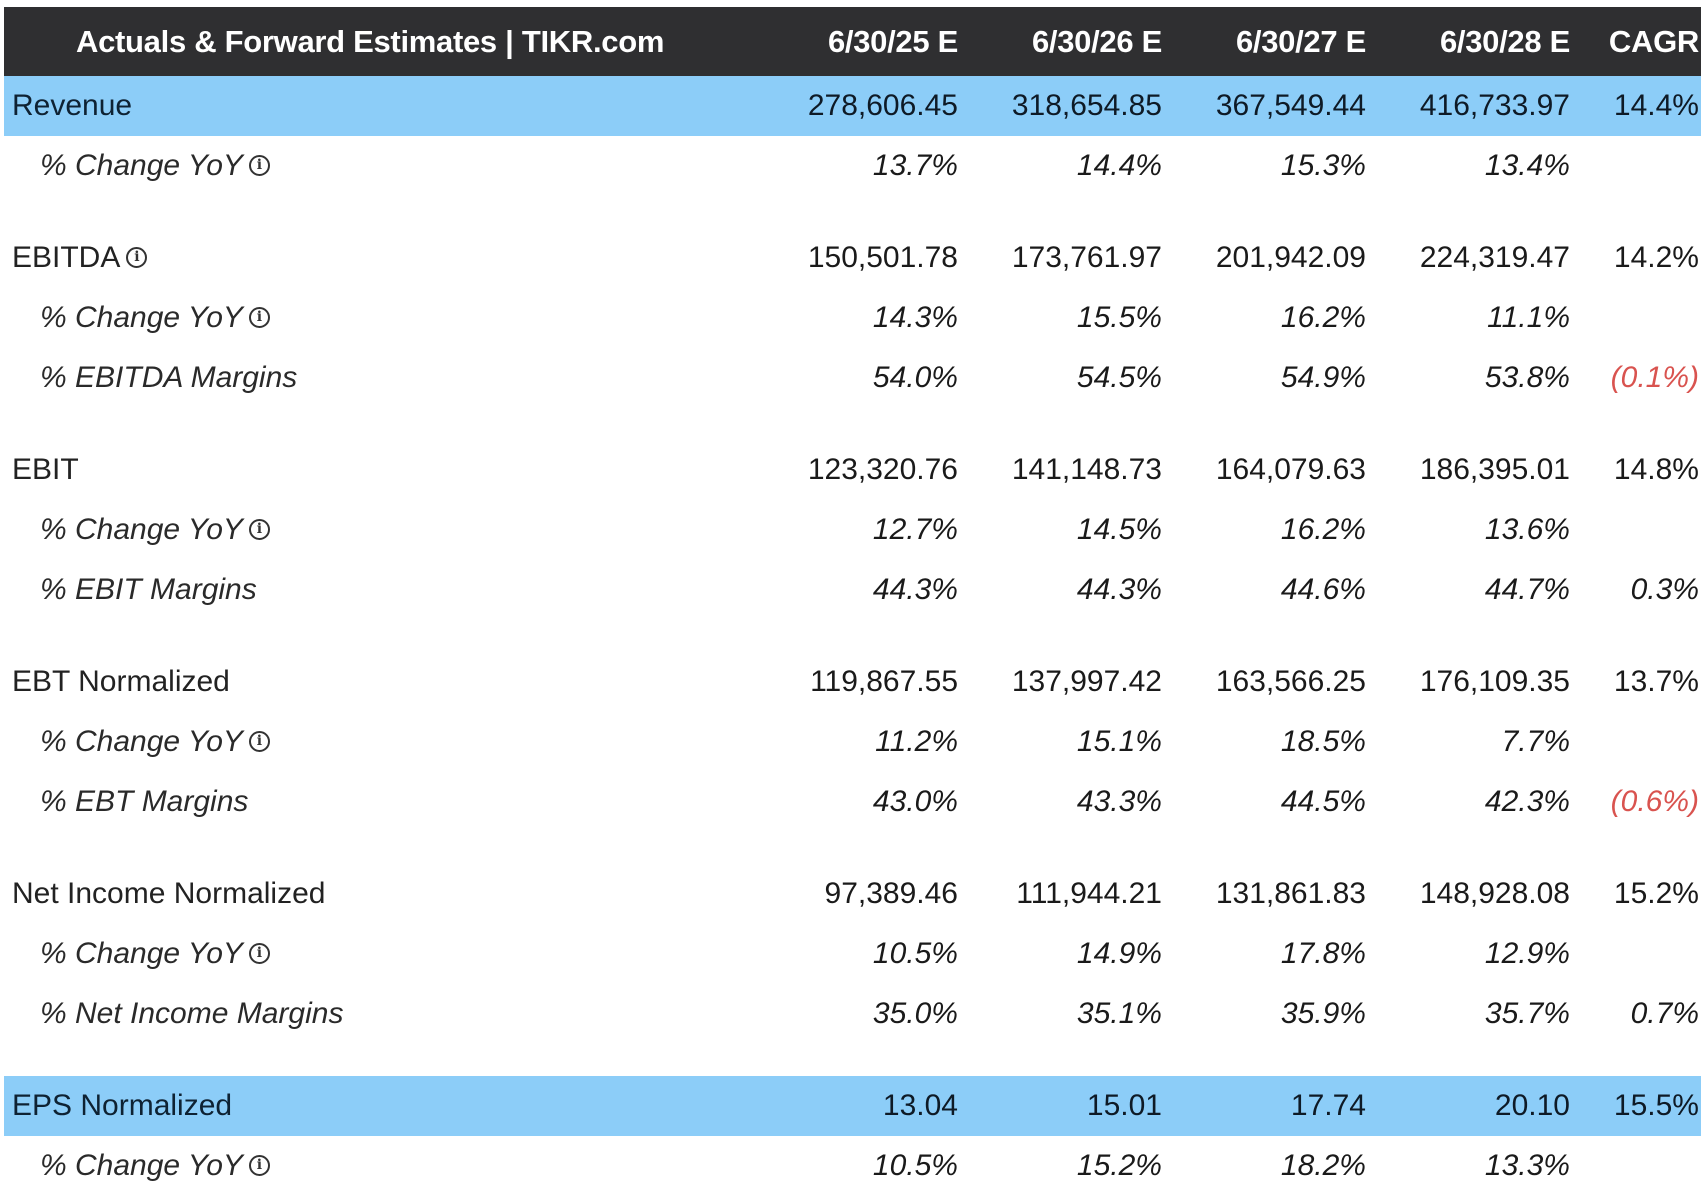  What do you see at coordinates (915, 317) in the screenshot?
I see `cell: 14.3%` at bounding box center [915, 317].